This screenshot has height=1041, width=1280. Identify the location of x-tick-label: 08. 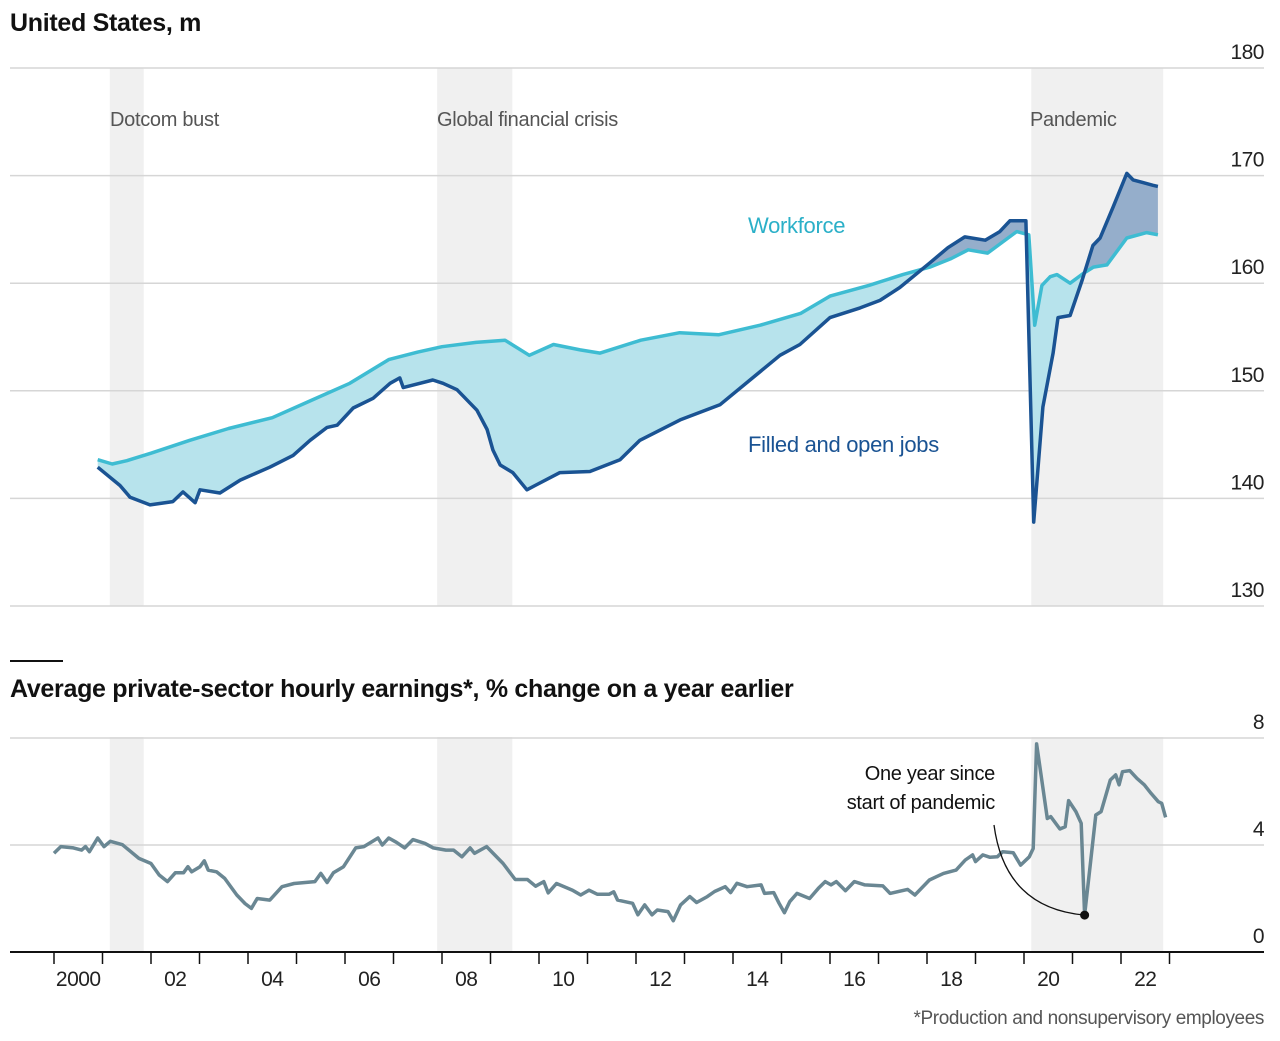
(466, 979).